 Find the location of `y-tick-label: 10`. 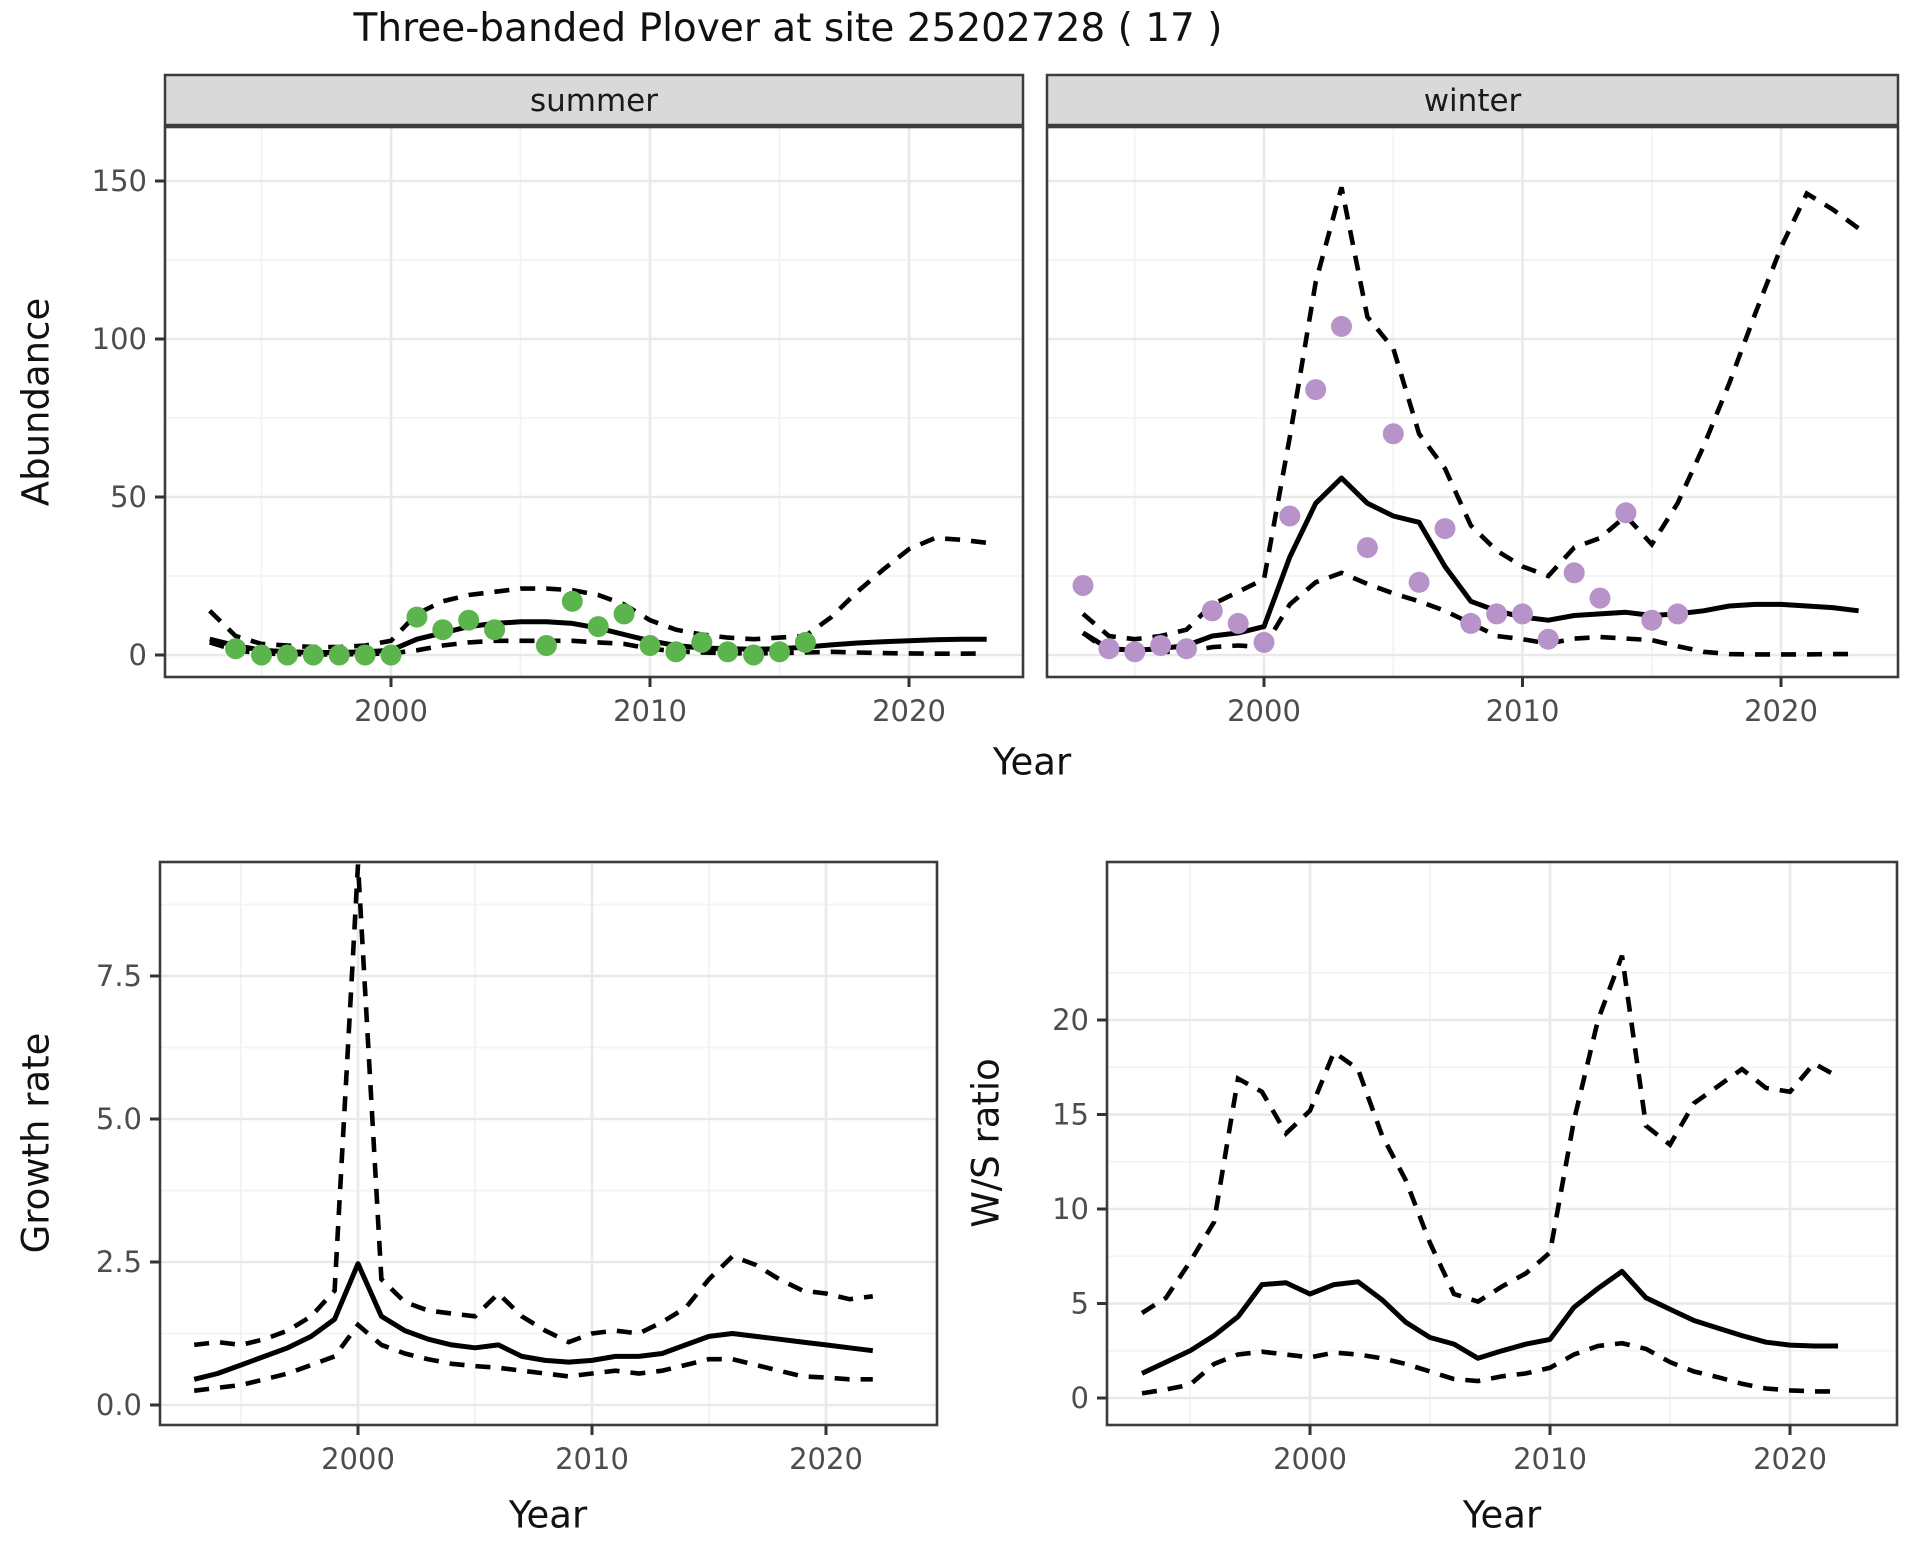

y-tick-label: 10 is located at coordinates (1070, 1209).